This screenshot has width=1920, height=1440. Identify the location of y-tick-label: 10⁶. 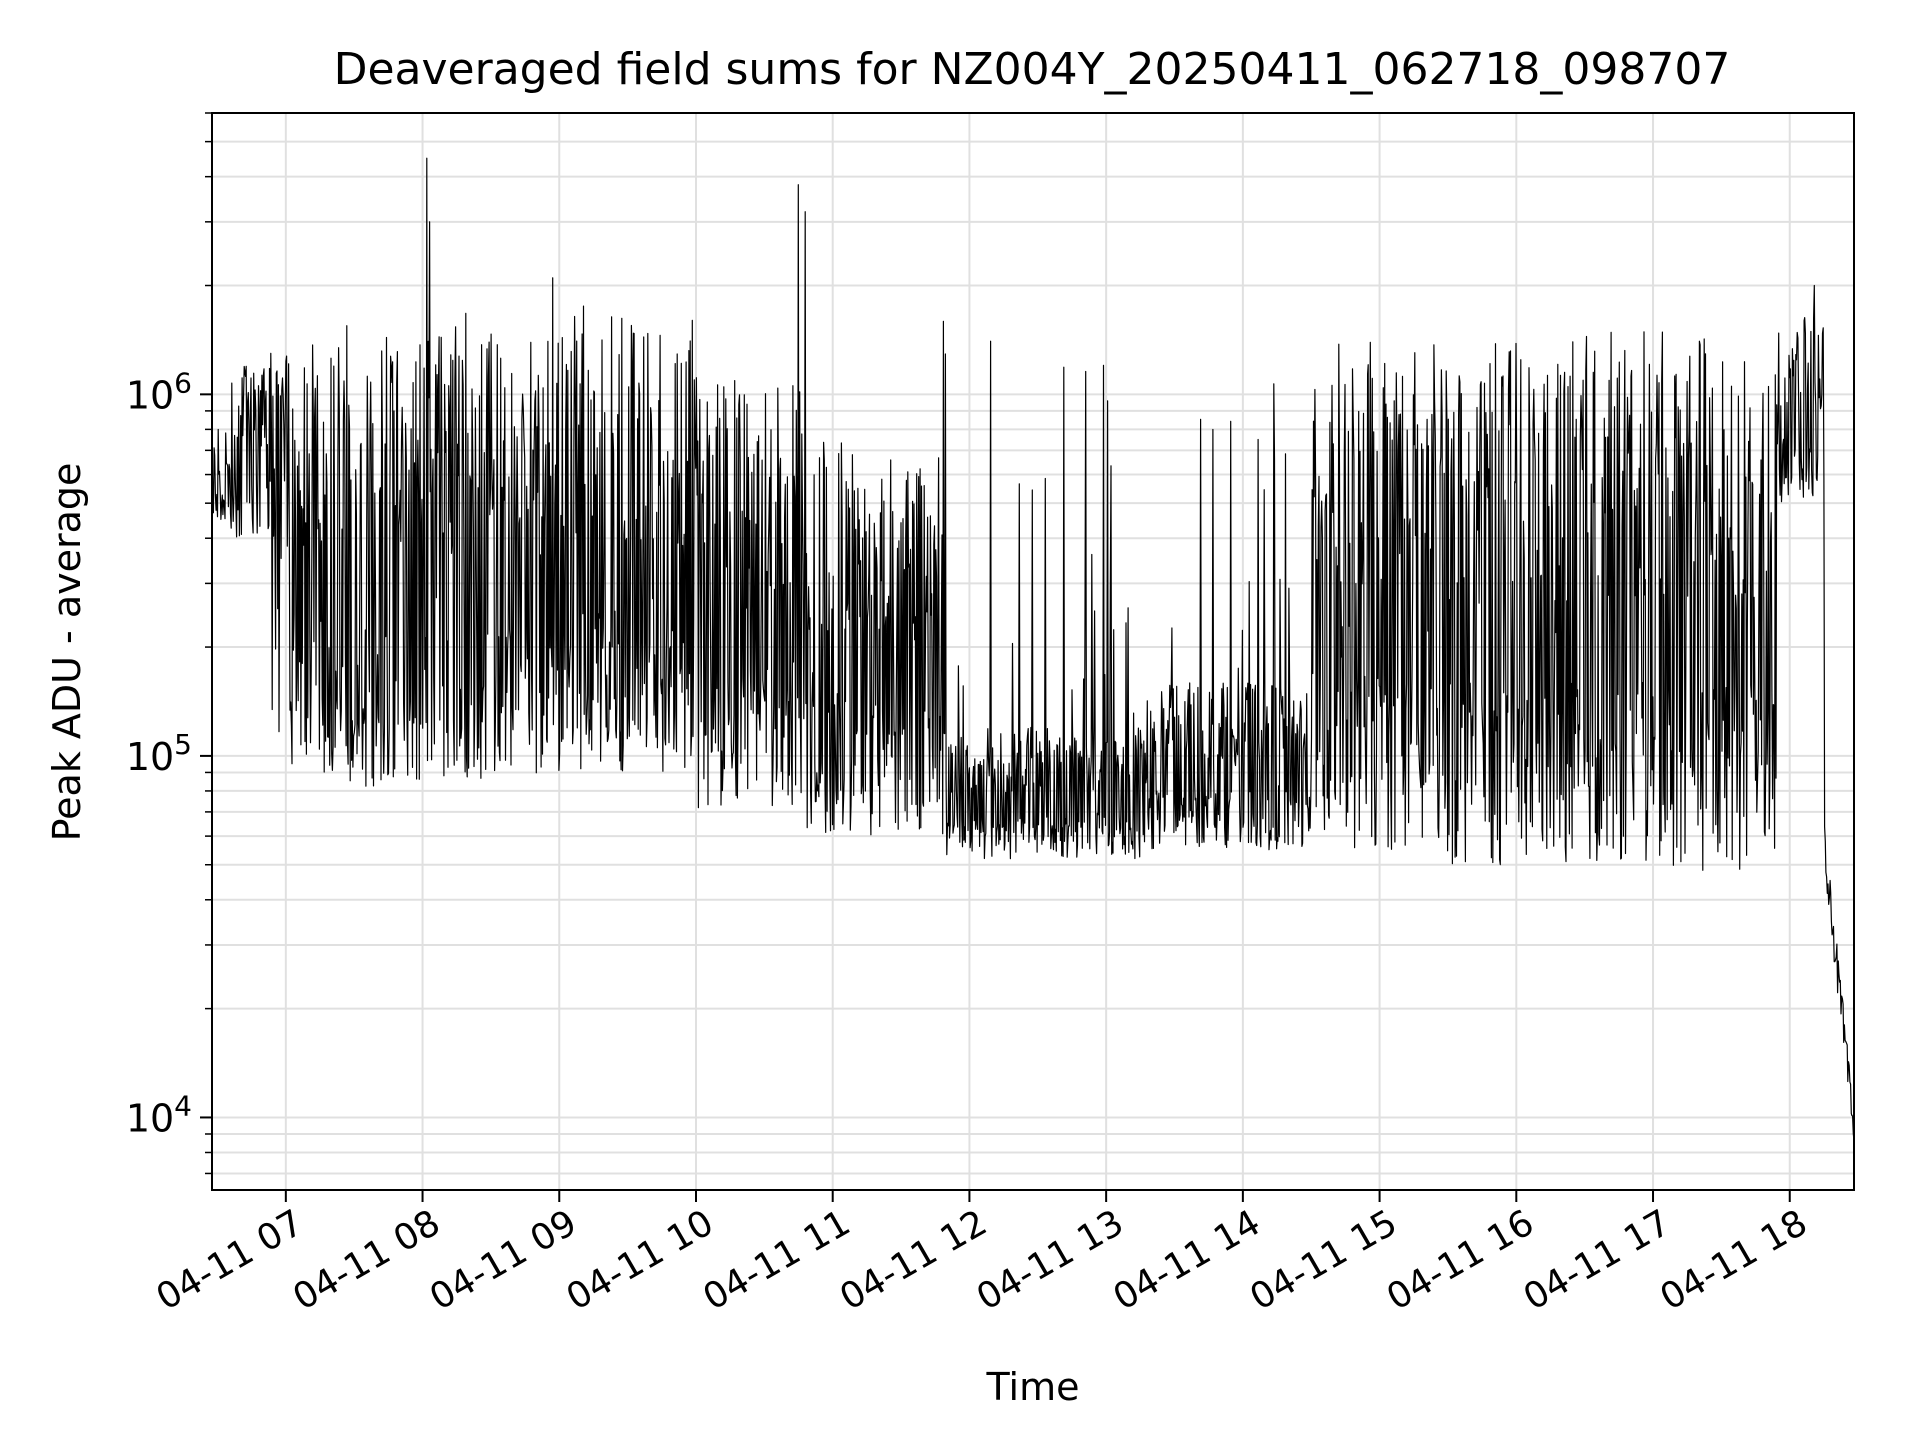
(159, 391).